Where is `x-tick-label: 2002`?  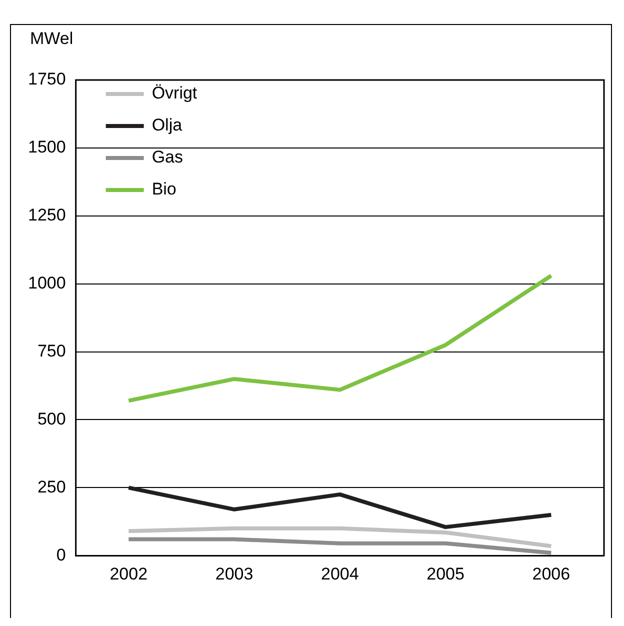 x-tick-label: 2002 is located at coordinates (129, 574).